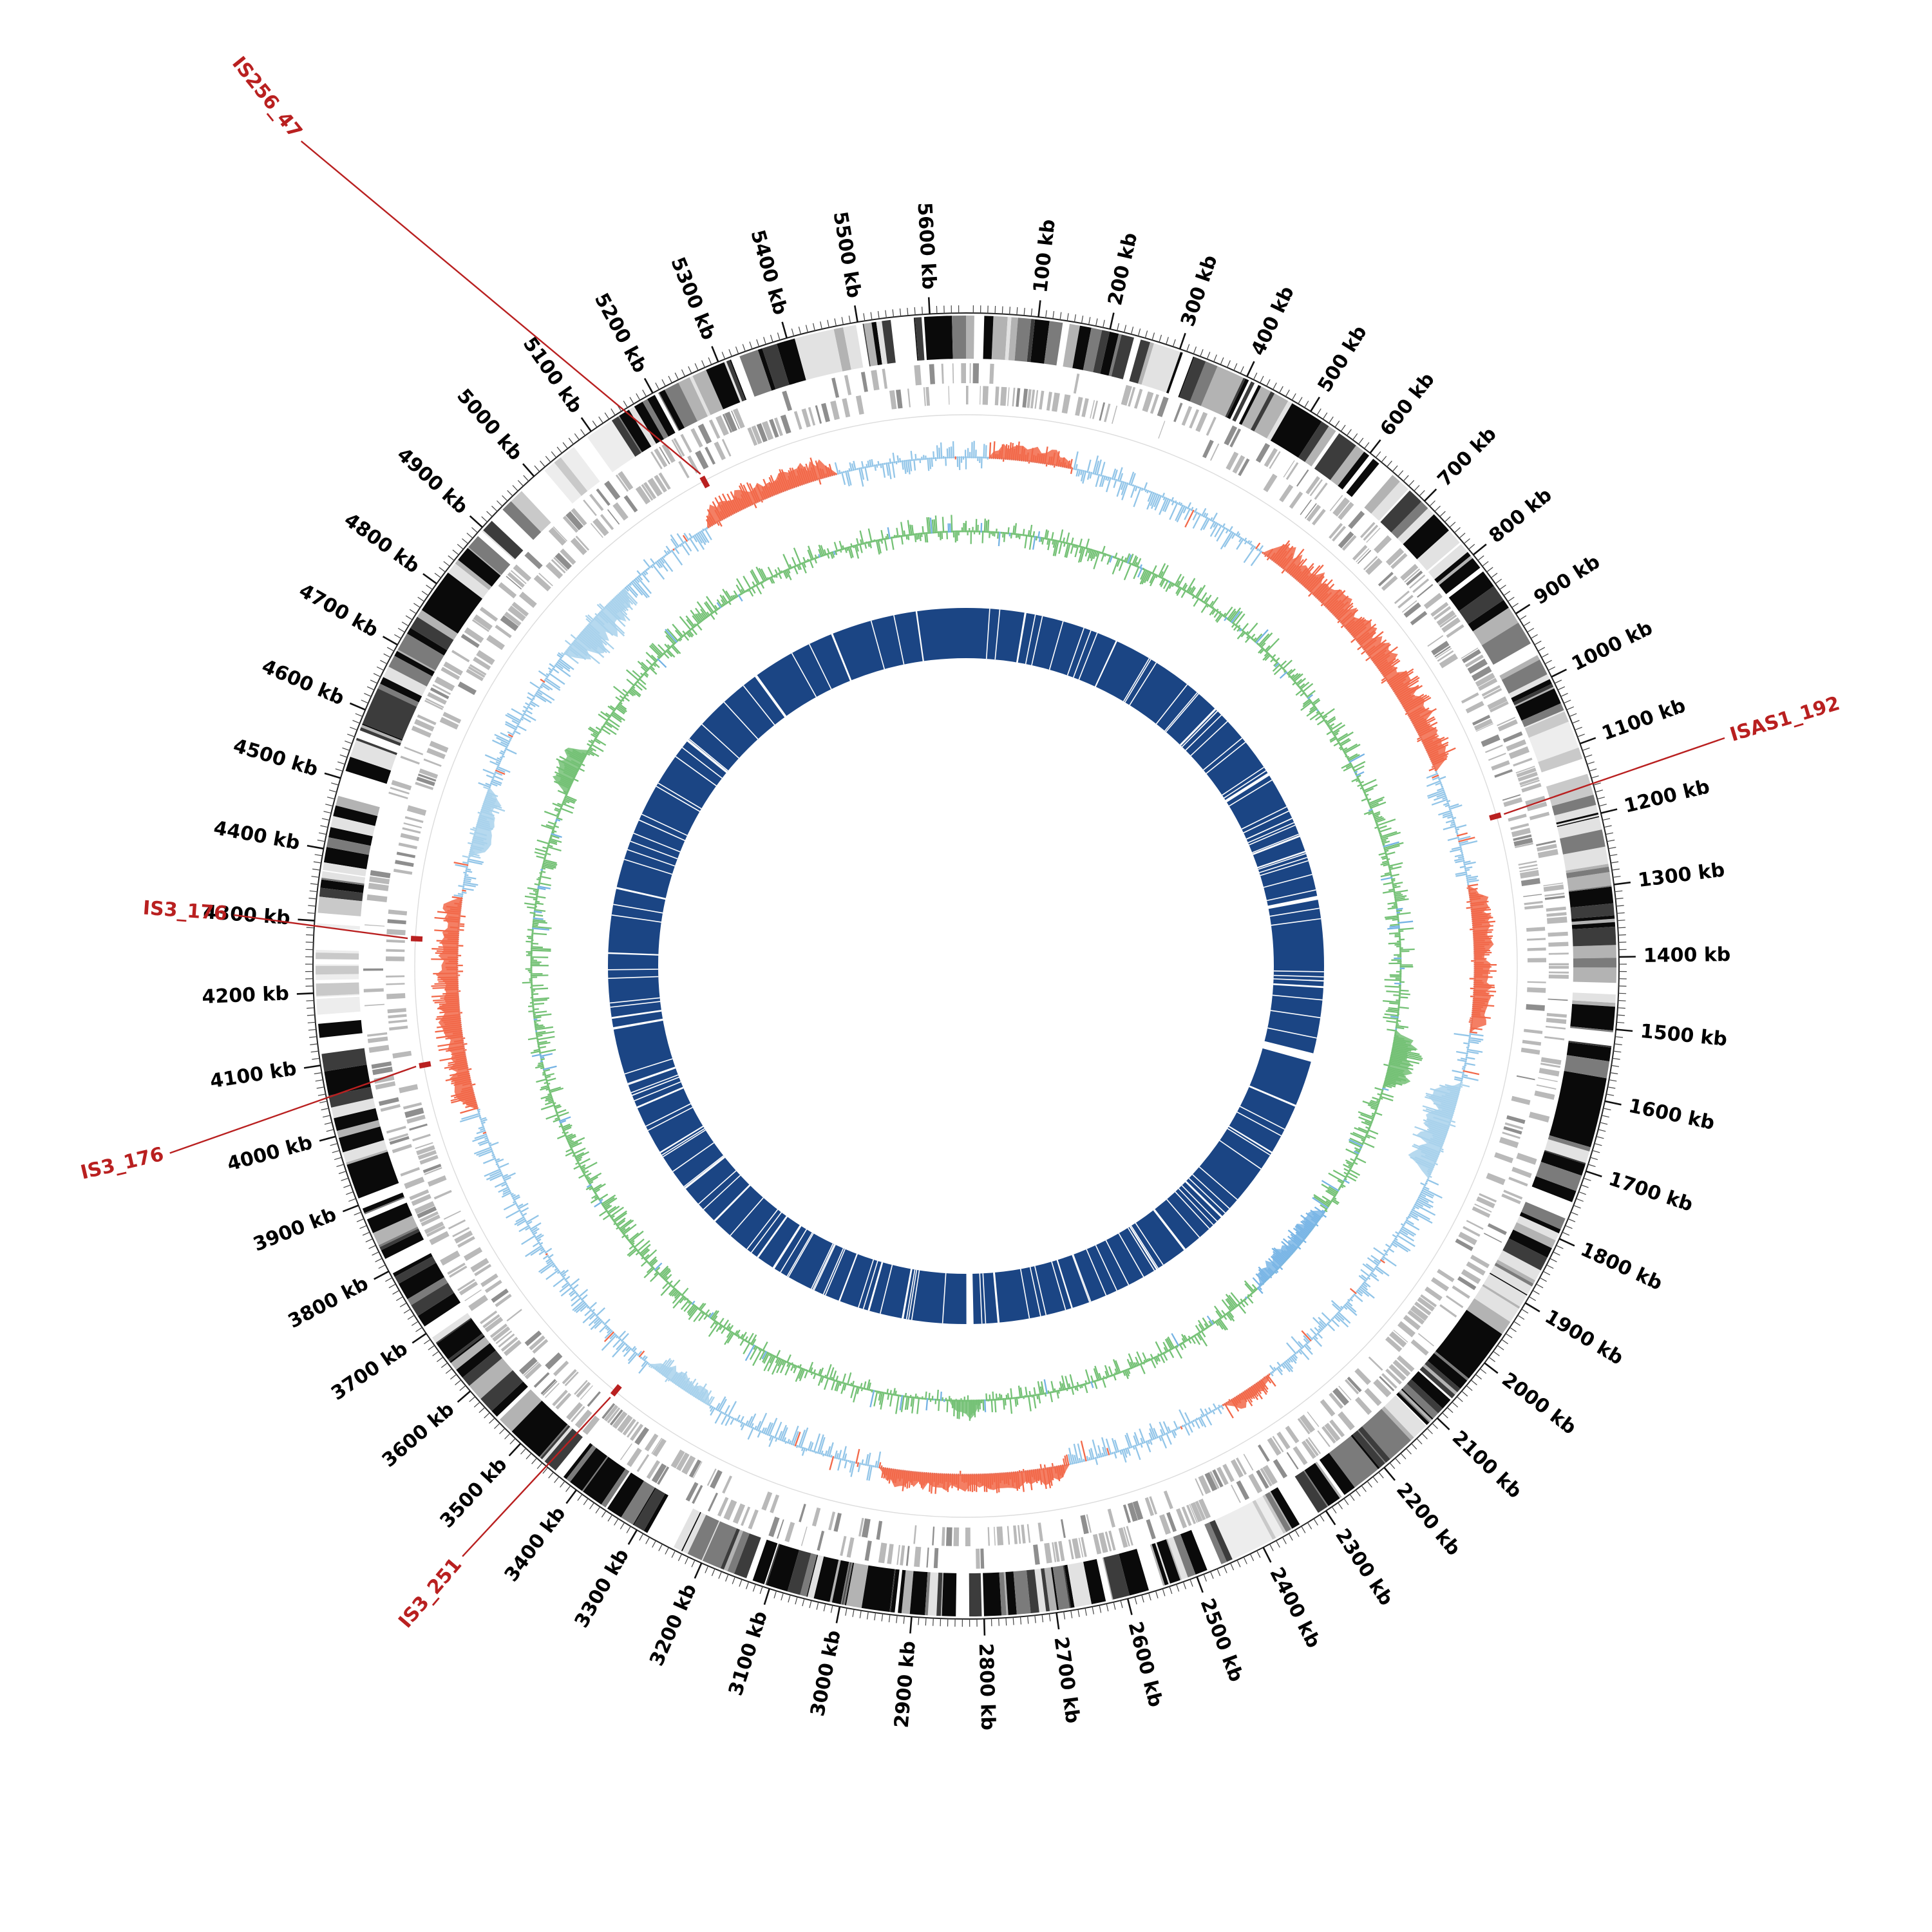 Image resolution: width=1932 pixels, height=1932 pixels. I want to click on tick-label: 800 kb, so click(1521, 515).